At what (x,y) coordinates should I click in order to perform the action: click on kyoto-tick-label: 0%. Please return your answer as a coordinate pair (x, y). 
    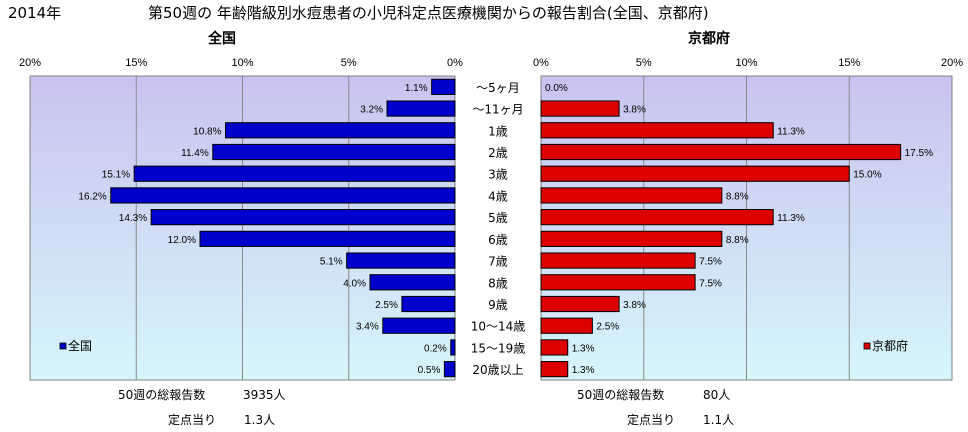
    Looking at the image, I should click on (541, 63).